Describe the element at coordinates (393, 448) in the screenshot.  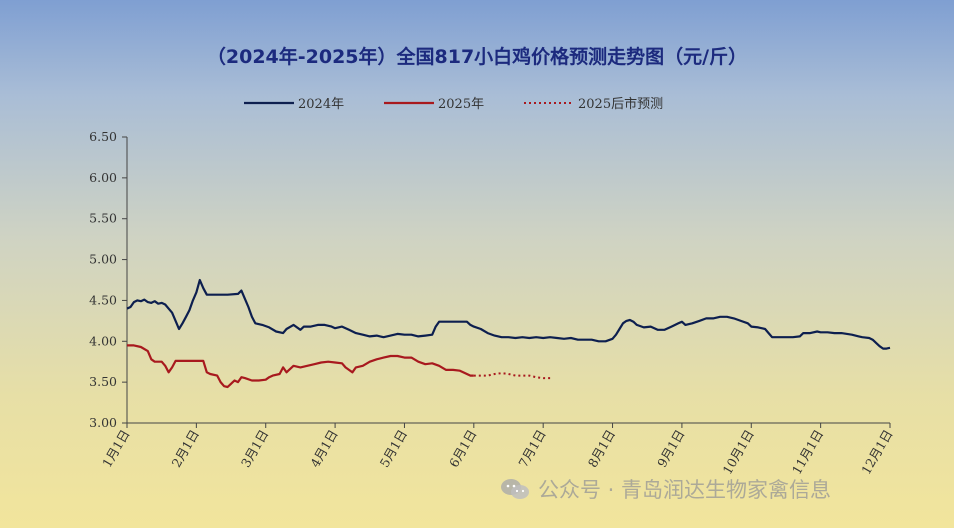
I see `x-tick-label: 5月1日` at that location.